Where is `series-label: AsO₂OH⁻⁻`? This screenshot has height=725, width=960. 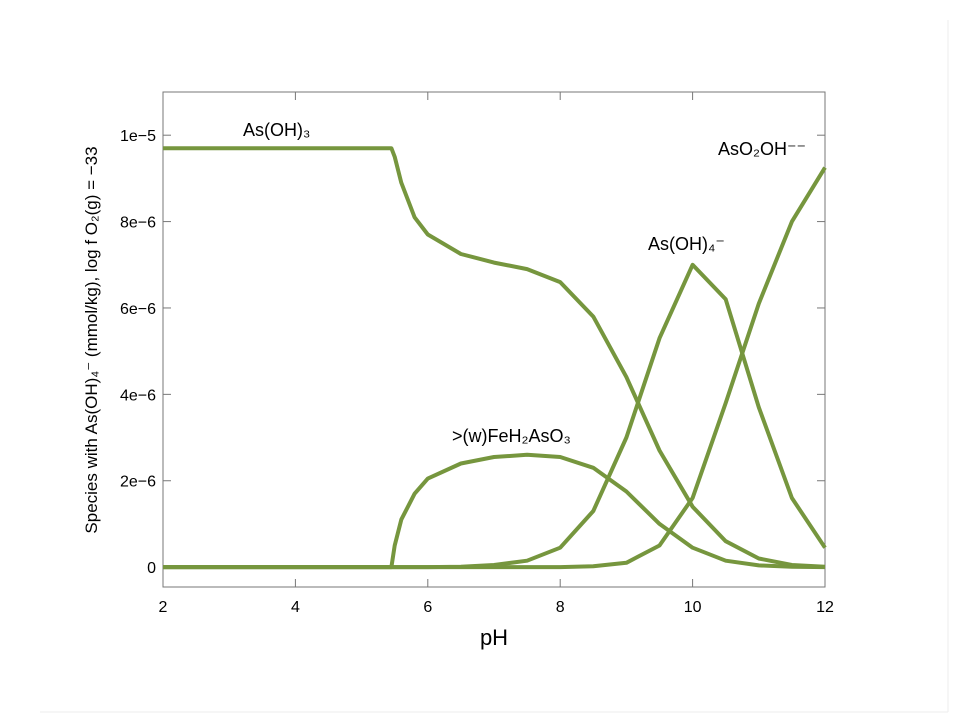 series-label: AsO₂OH⁻⁻ is located at coordinates (762, 149).